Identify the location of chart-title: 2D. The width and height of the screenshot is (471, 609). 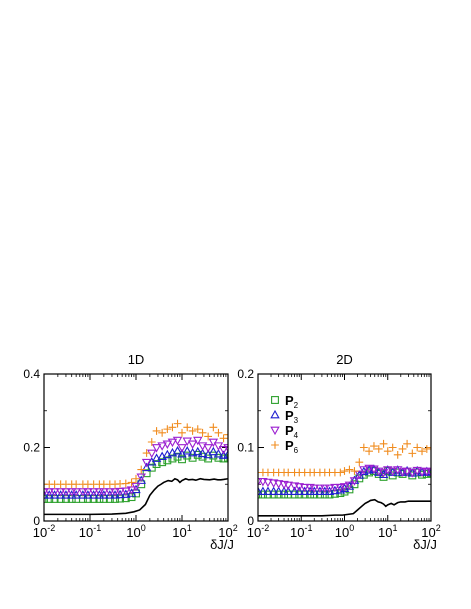
(344, 359).